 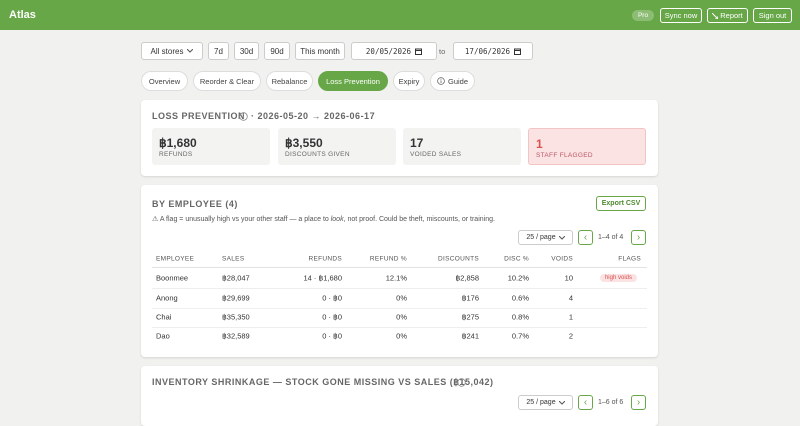 What do you see at coordinates (470, 317) in the screenshot?
I see `table-cell: ฿275` at bounding box center [470, 317].